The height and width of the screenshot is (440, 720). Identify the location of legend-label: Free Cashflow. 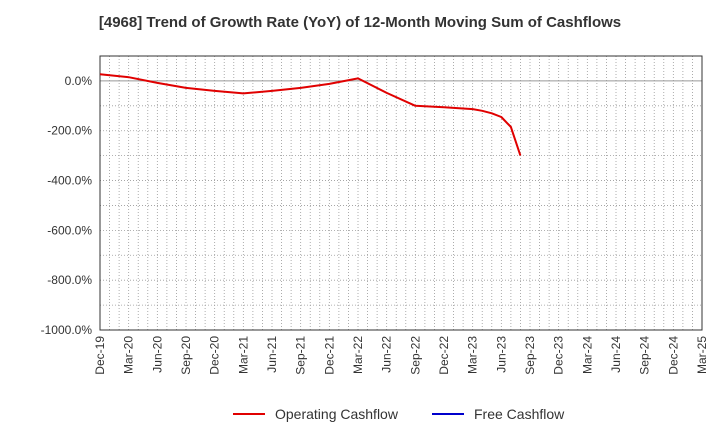
(519, 414).